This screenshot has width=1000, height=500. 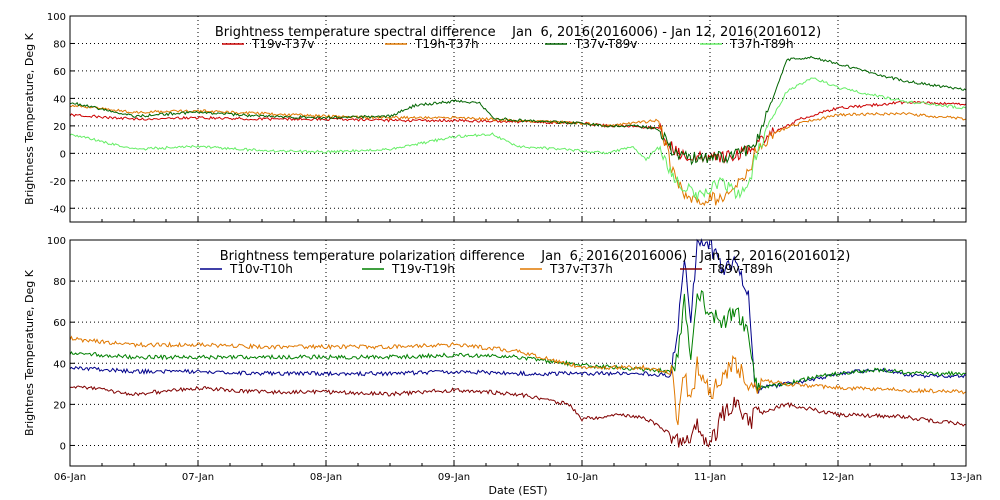 What do you see at coordinates (59, 99) in the screenshot?
I see `spectral-y-tick-label: 40` at bounding box center [59, 99].